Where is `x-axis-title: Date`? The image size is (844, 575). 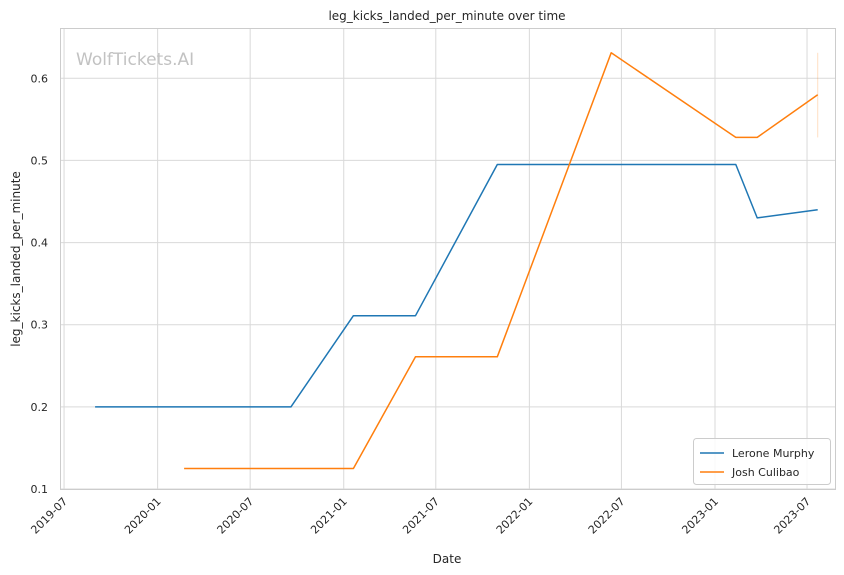
x-axis-title: Date is located at coordinates (447, 559).